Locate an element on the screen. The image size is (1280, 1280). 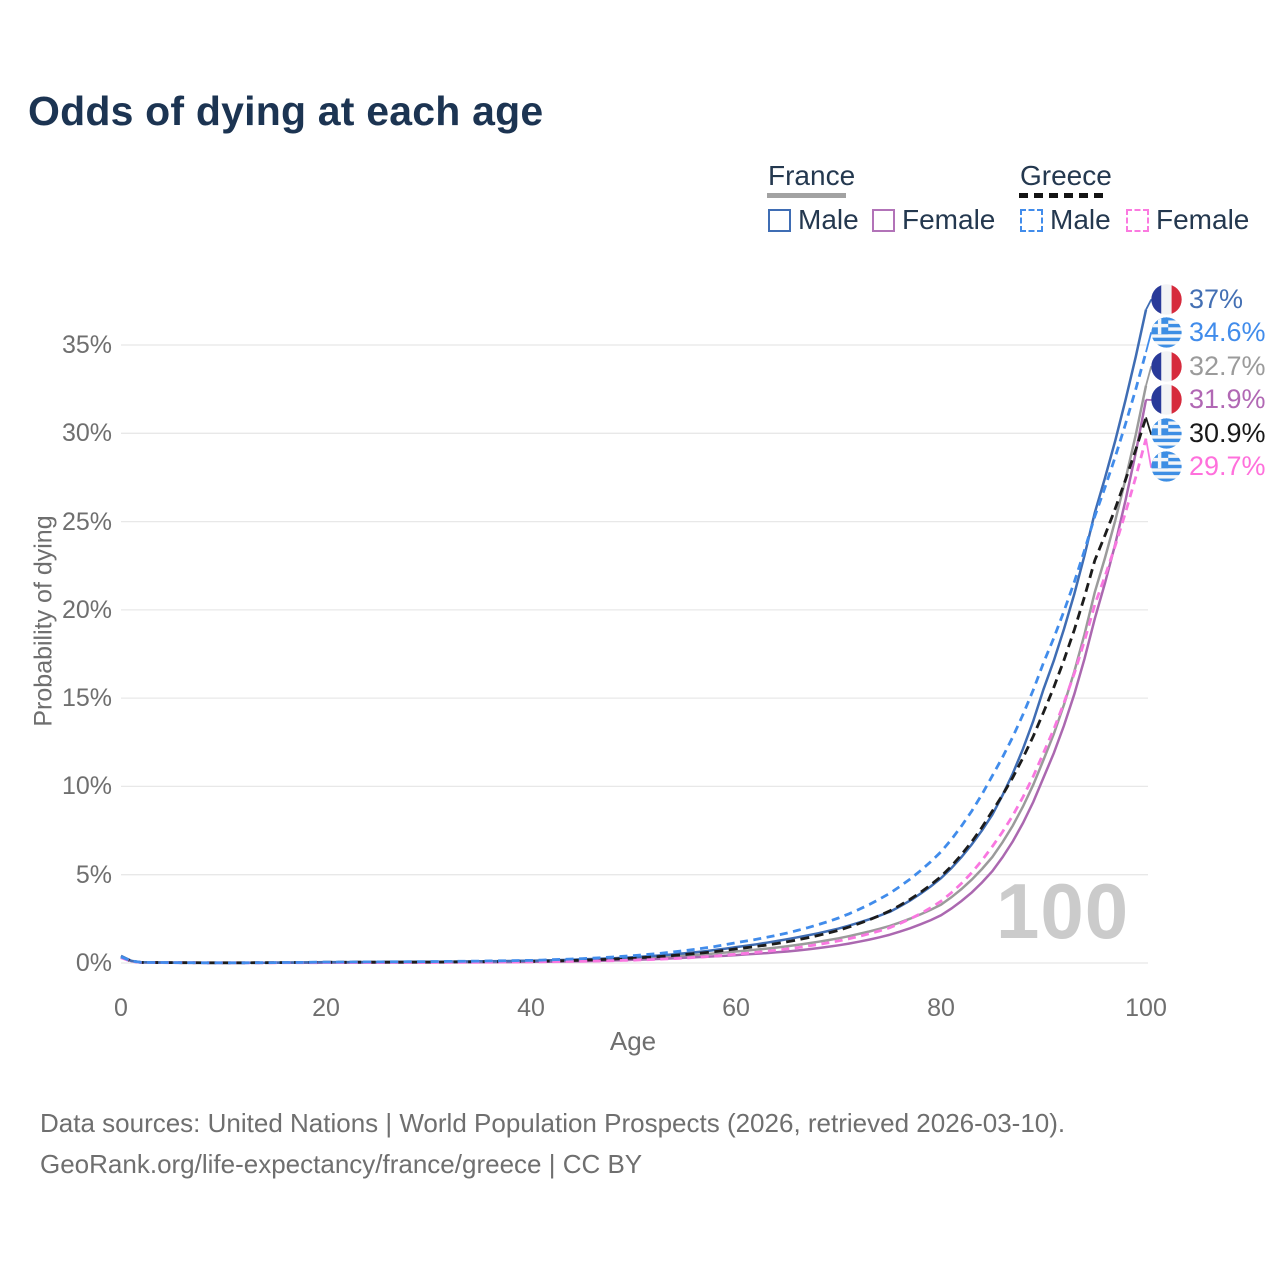
x-tick-80: 80 is located at coordinates (941, 1008).